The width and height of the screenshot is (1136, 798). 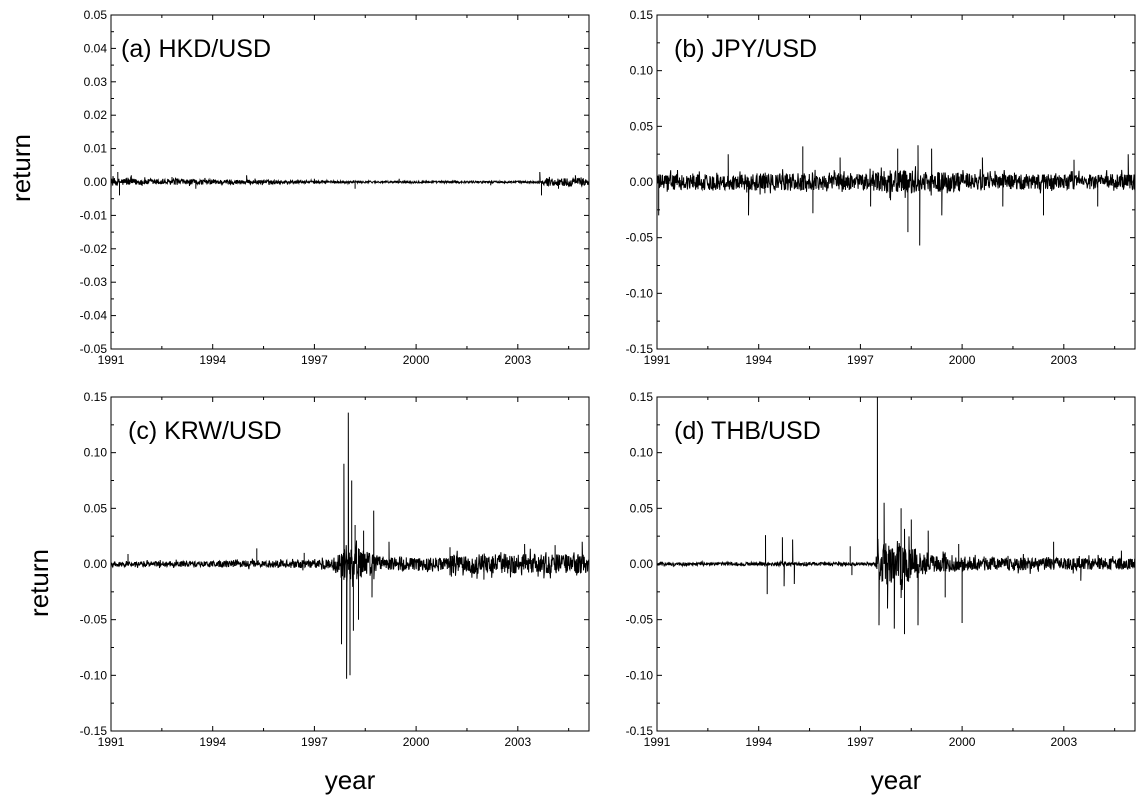 What do you see at coordinates (96, 115) in the screenshot?
I see `y-tick-label: 0.02` at bounding box center [96, 115].